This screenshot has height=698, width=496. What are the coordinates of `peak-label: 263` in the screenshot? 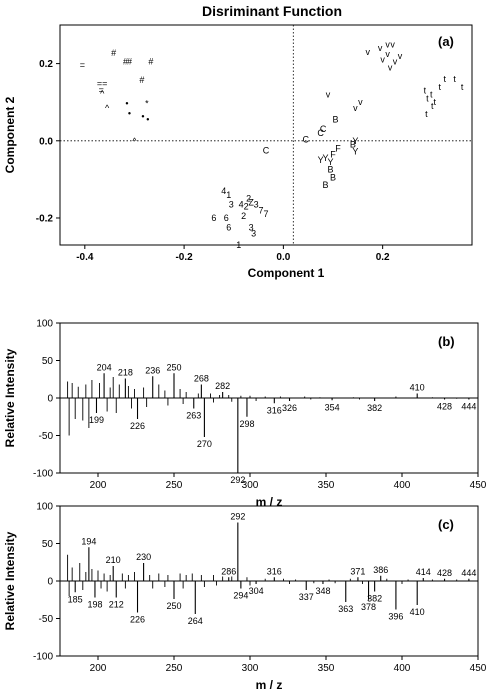 It's located at (193, 416).